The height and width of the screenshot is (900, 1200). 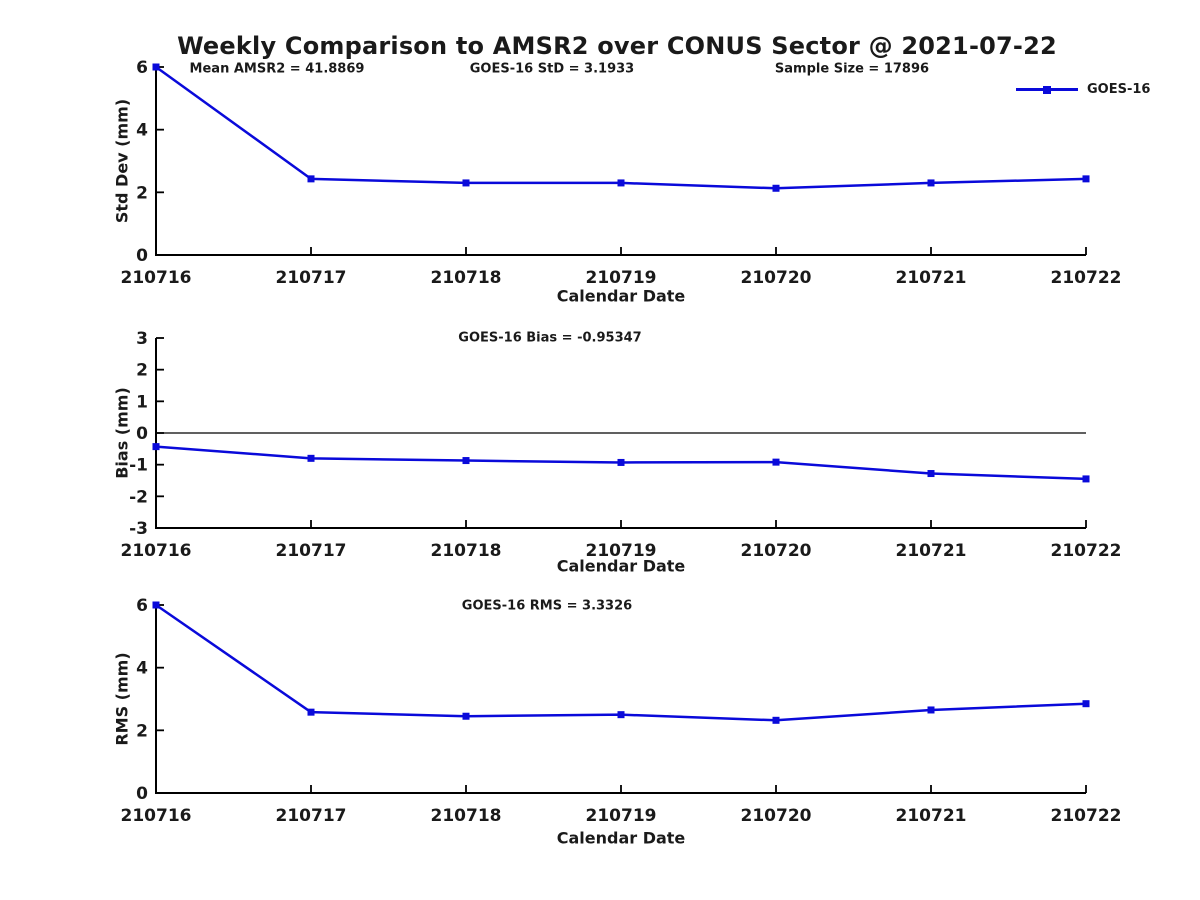 I want to click on x-axis-label-rms: Calendar Date, so click(x=621, y=838).